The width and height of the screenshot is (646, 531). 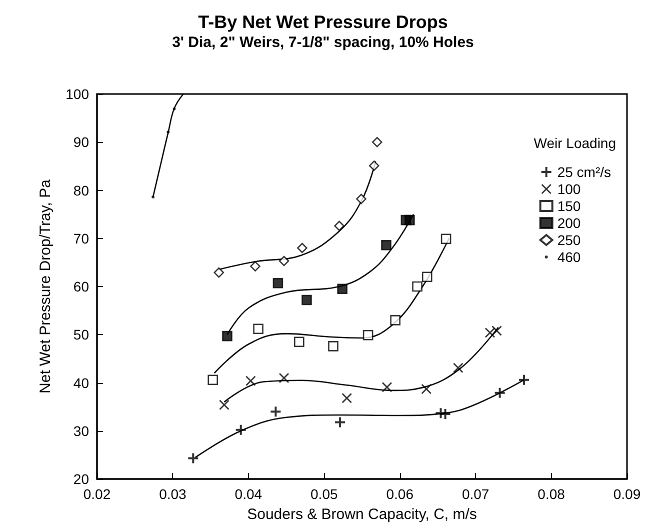 I want to click on x-tick-label: 0.05, so click(x=324, y=494).